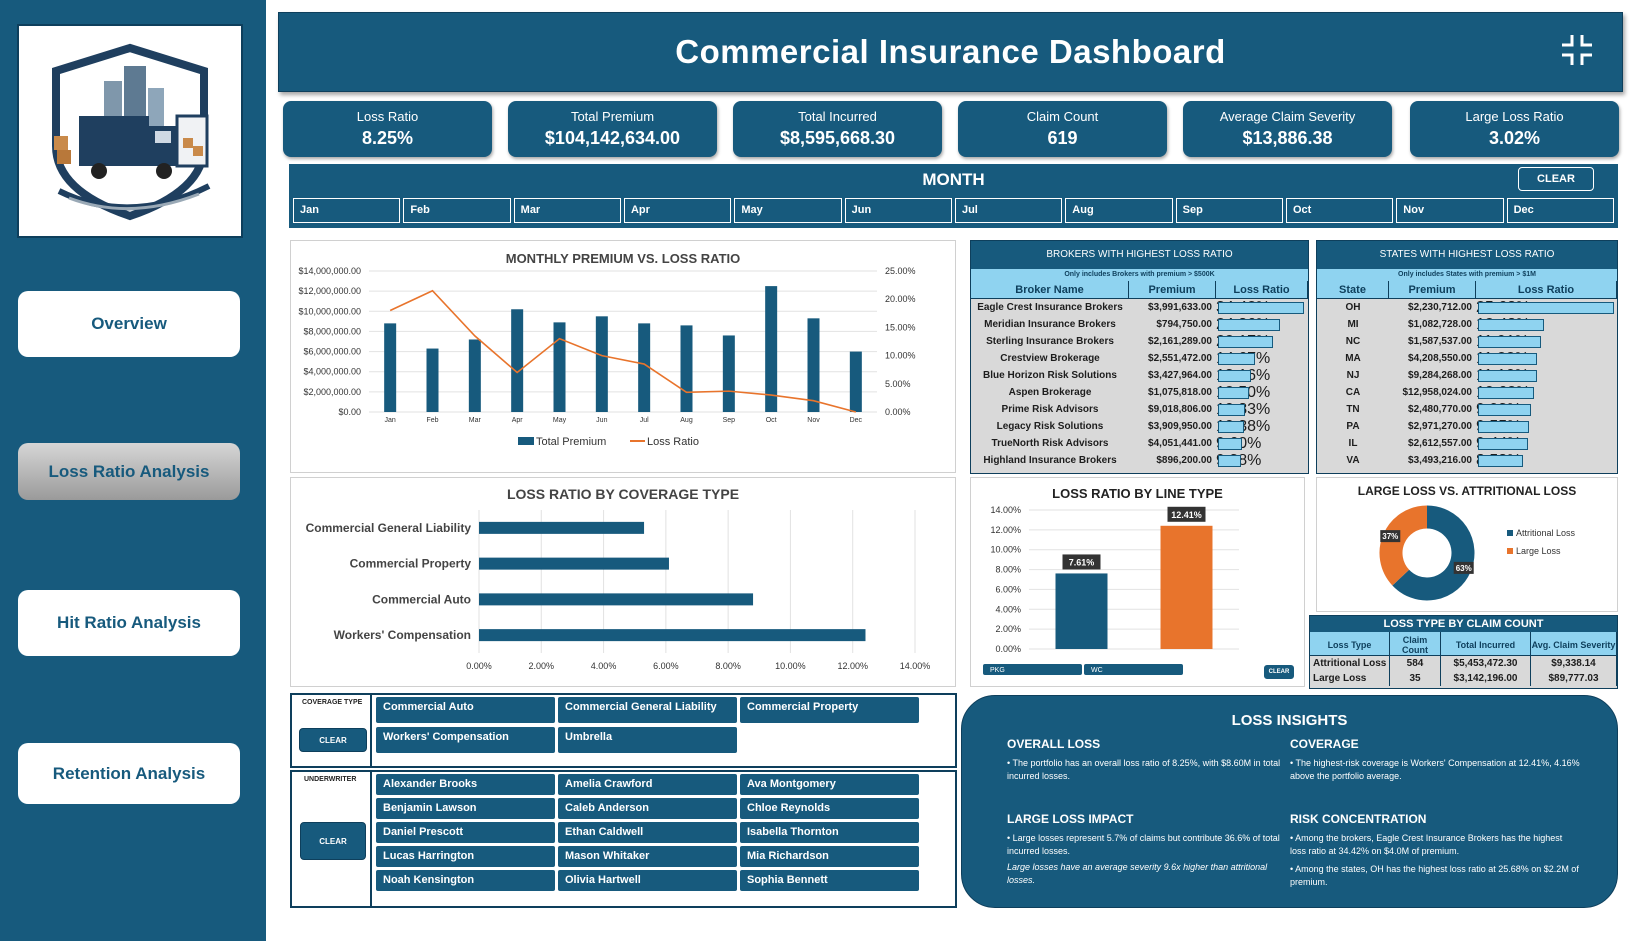  What do you see at coordinates (647, 856) in the screenshot?
I see `slicer-item: Mason Whitaker` at bounding box center [647, 856].